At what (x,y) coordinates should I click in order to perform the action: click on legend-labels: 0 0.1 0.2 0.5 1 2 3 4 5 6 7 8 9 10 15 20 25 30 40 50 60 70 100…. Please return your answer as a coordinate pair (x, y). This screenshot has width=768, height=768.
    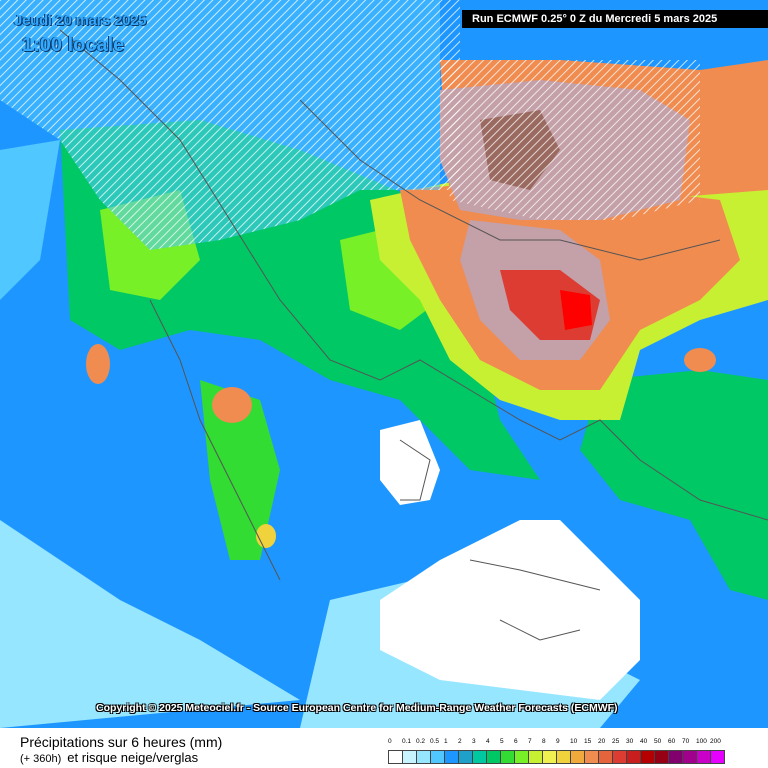
    Looking at the image, I should click on (573, 743).